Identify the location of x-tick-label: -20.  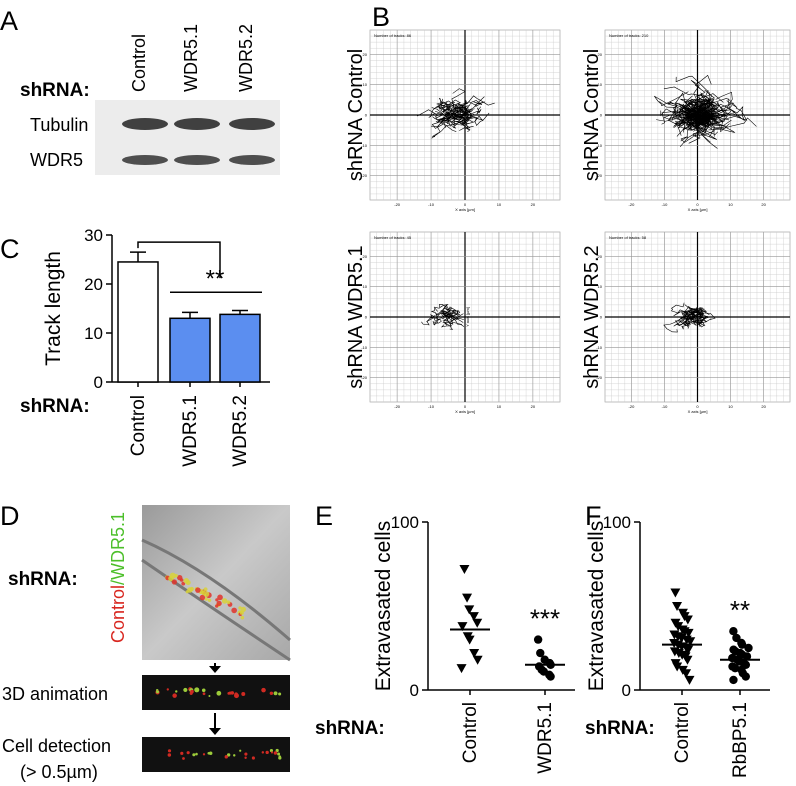
(632, 406).